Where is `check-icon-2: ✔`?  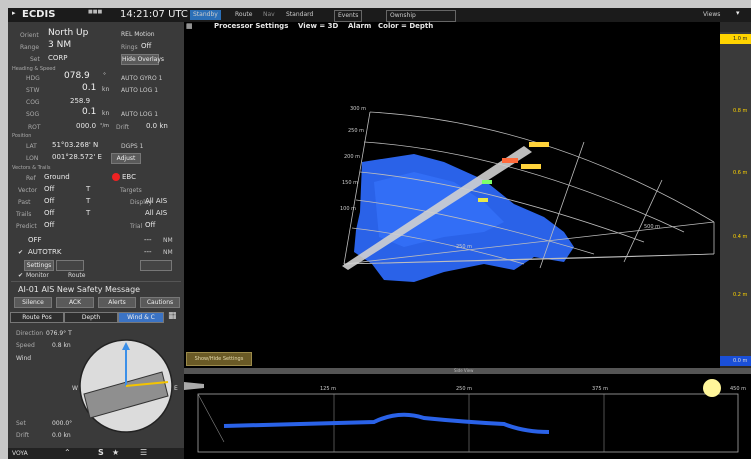
check-icon-2: ✔ is located at coordinates (21, 275).